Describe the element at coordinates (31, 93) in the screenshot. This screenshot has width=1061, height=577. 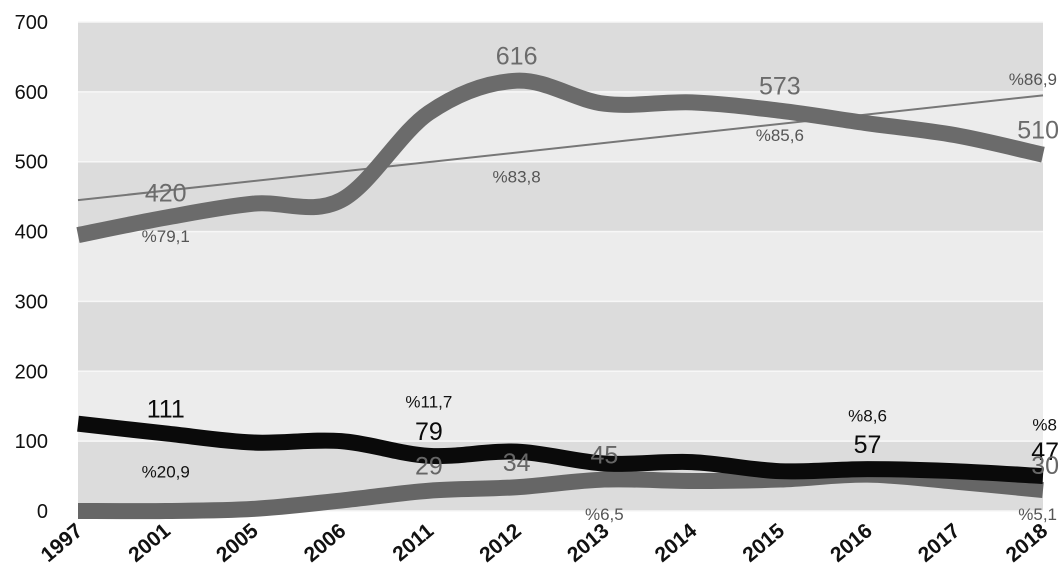
I see `y-tick-label: 600` at that location.